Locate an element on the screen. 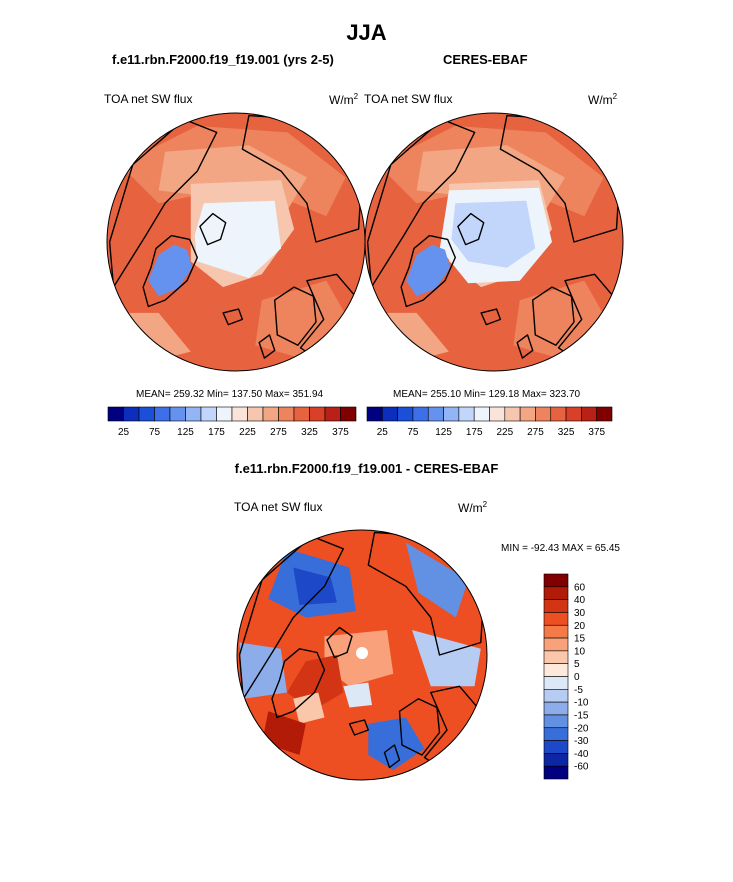  diff-colorbar-tick-label: -5 is located at coordinates (578, 690).